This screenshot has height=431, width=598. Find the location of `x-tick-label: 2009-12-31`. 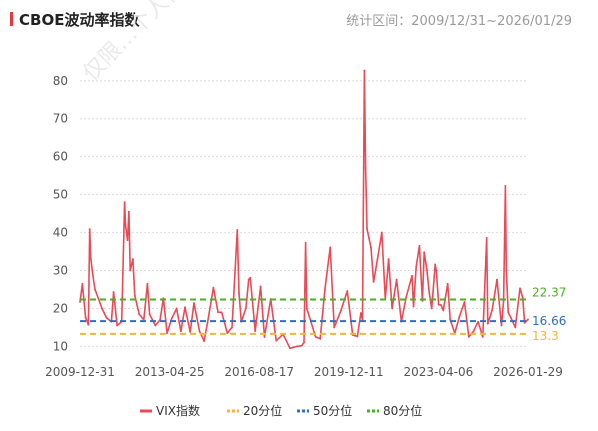

x-tick-label: 2009-12-31 is located at coordinates (80, 372).